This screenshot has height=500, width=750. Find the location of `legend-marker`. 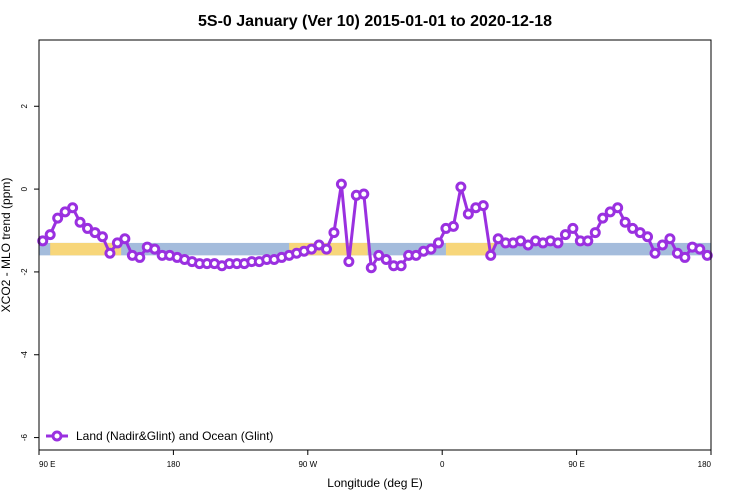

legend-marker is located at coordinates (57, 436).